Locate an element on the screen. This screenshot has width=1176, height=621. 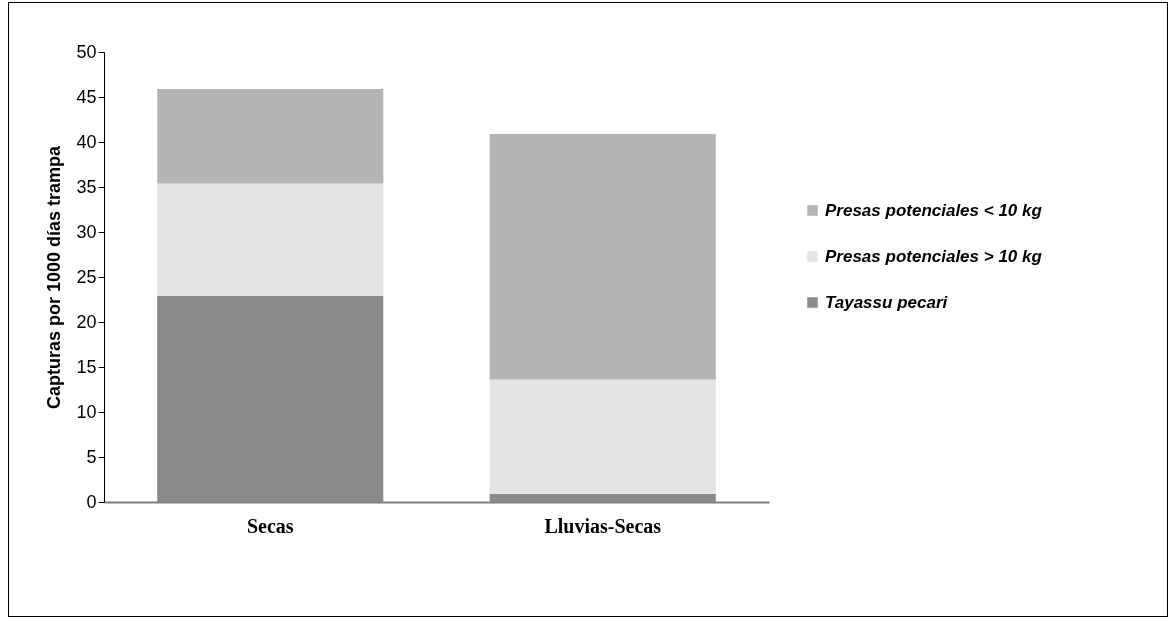
y-tick-label: 10 is located at coordinates (86, 411).